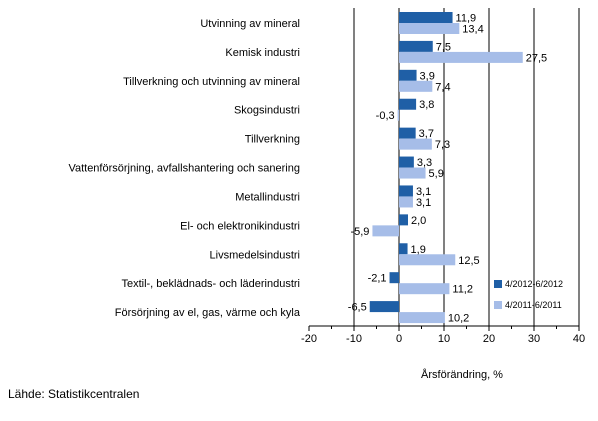 This screenshot has width=598, height=421. Describe the element at coordinates (458, 319) in the screenshot. I see `value-label-series2-10: 10,2` at that location.